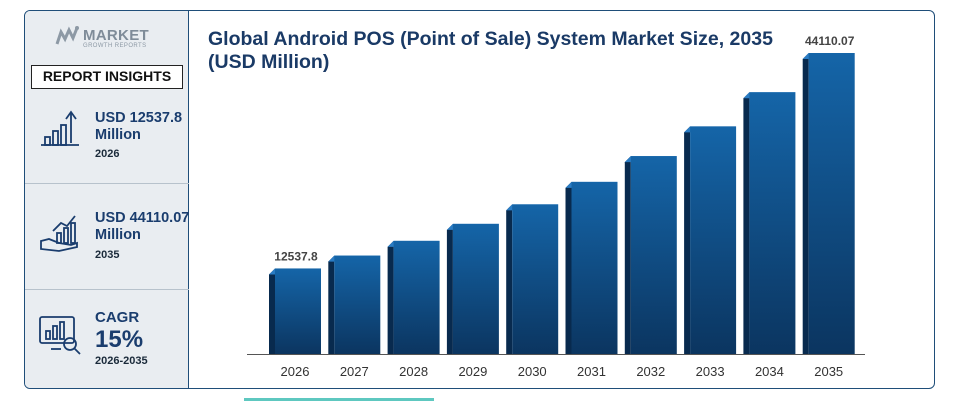 Image resolution: width=960 pixels, height=402 pixels. I want to click on stat-2026-year: 2026, so click(107, 154).